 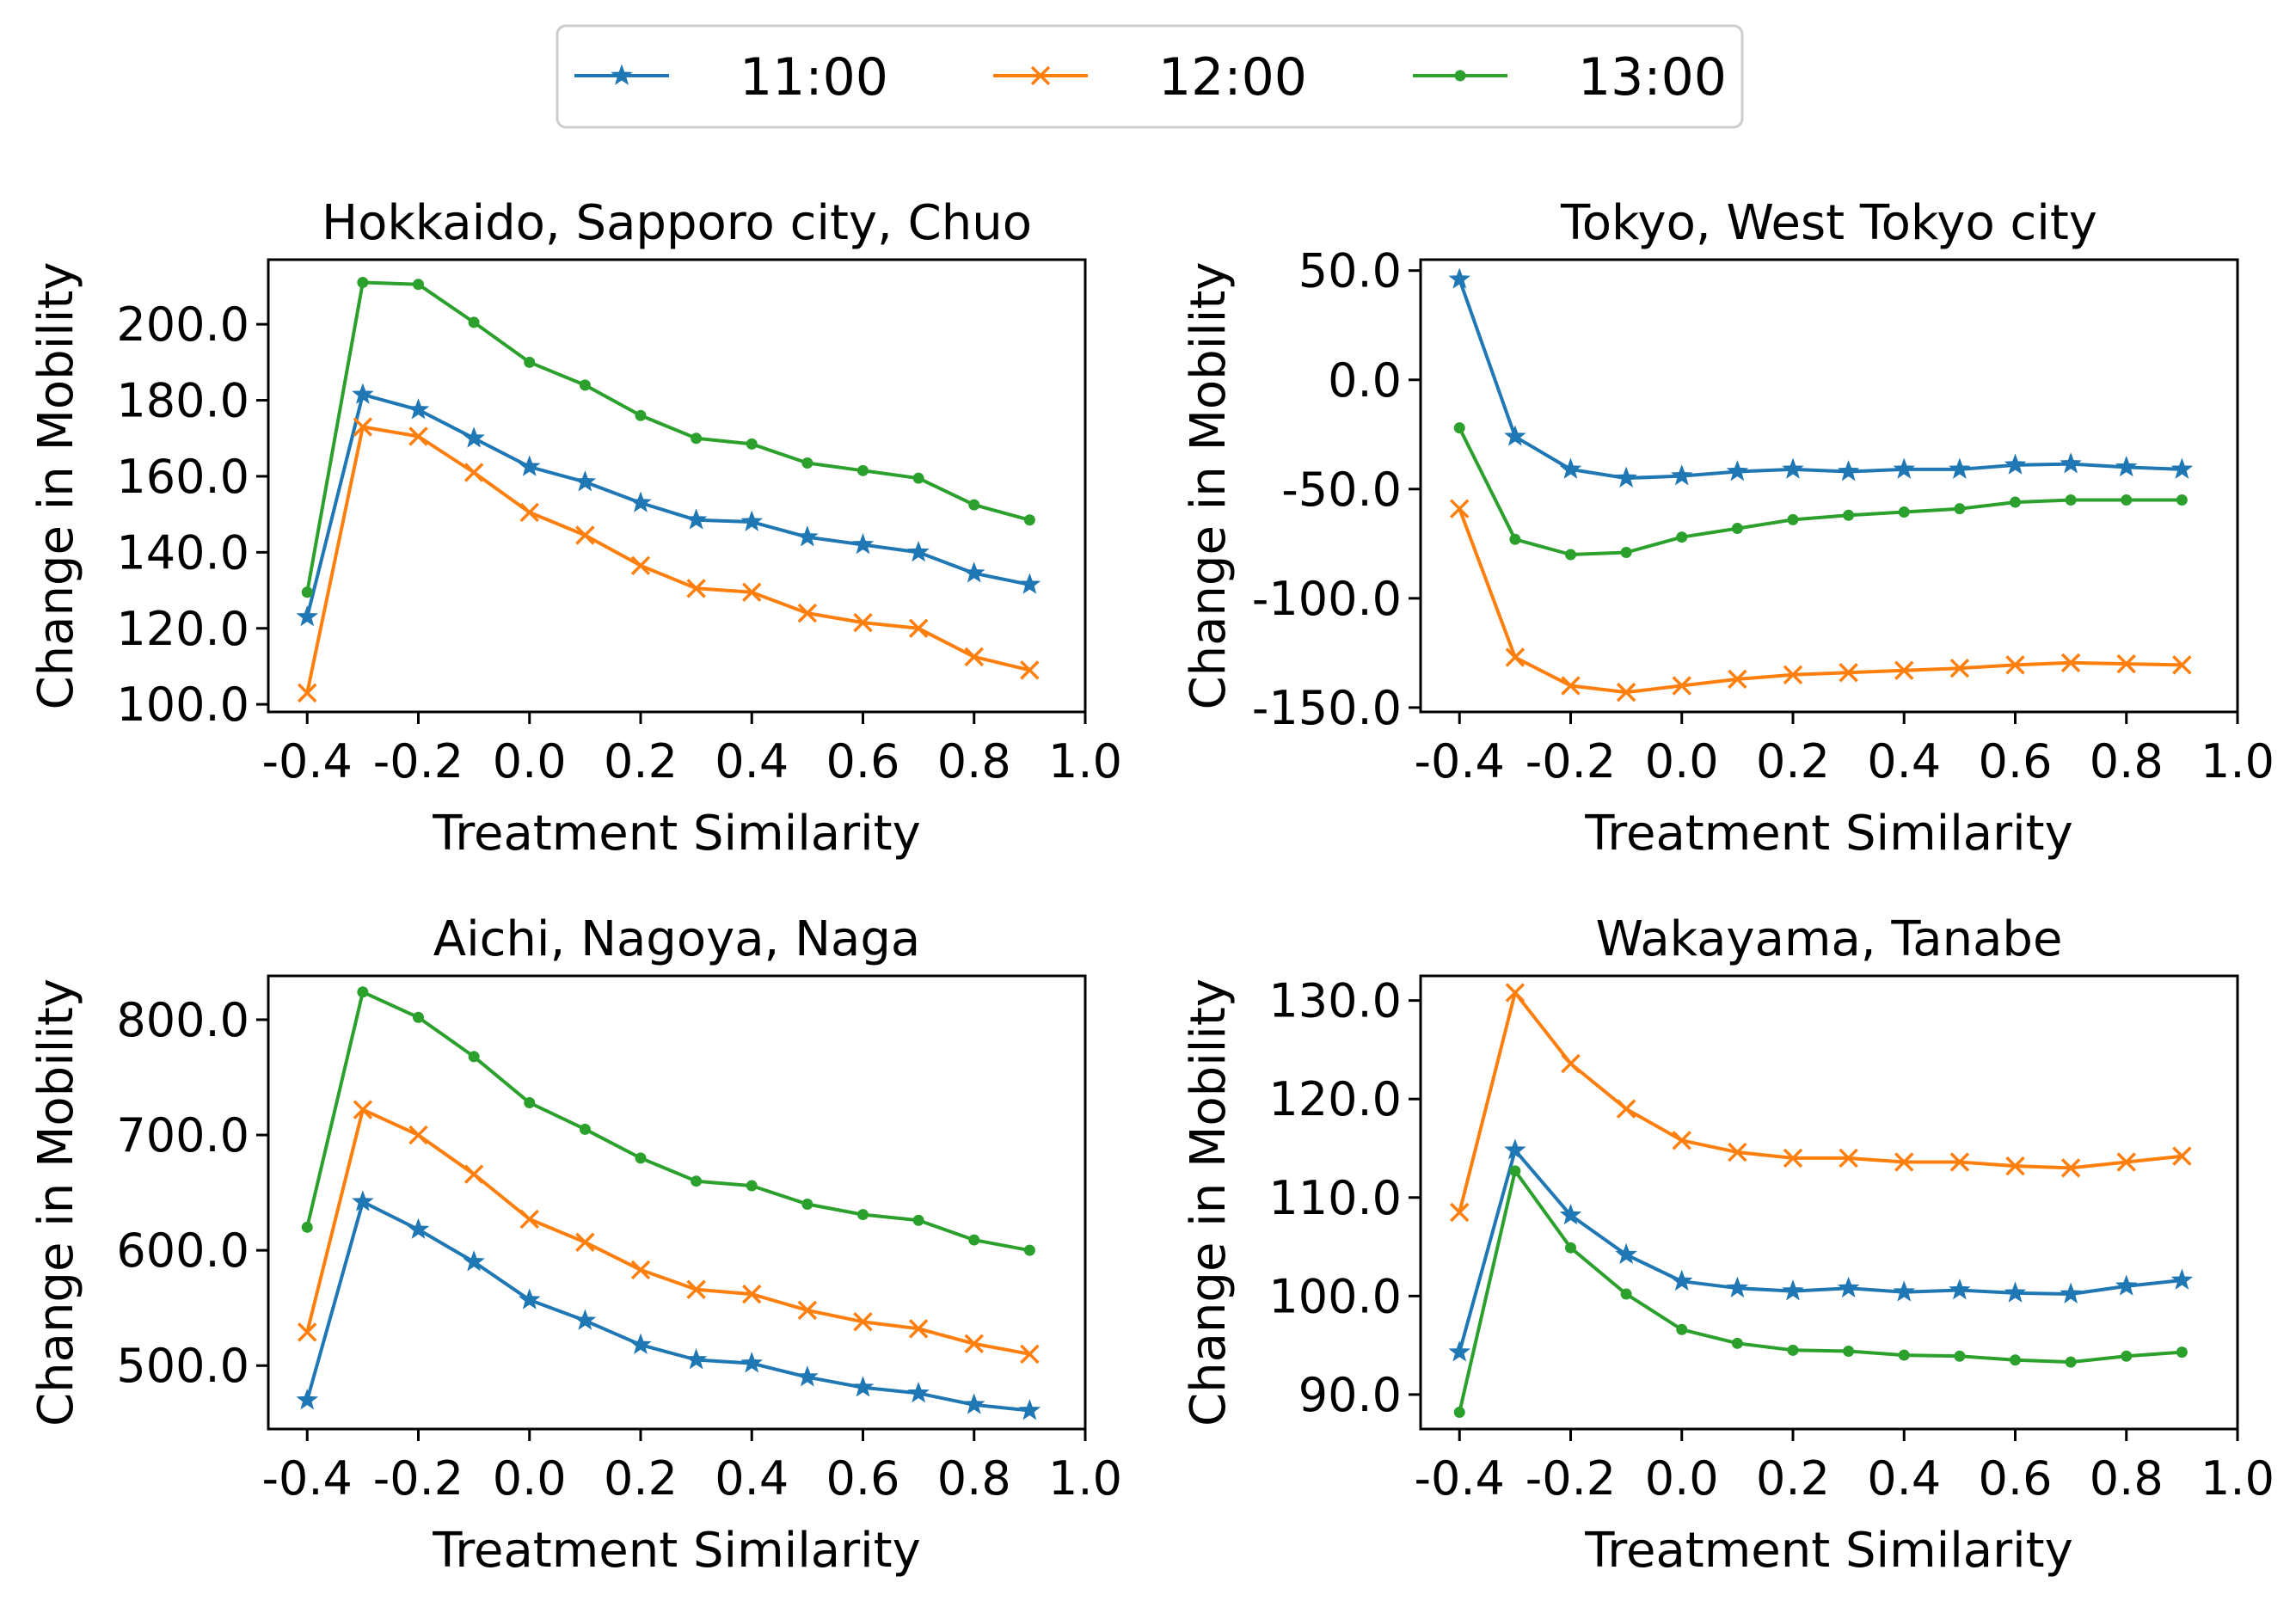 What do you see at coordinates (307, 761) in the screenshot?
I see `x-tick-label: -0.4` at bounding box center [307, 761].